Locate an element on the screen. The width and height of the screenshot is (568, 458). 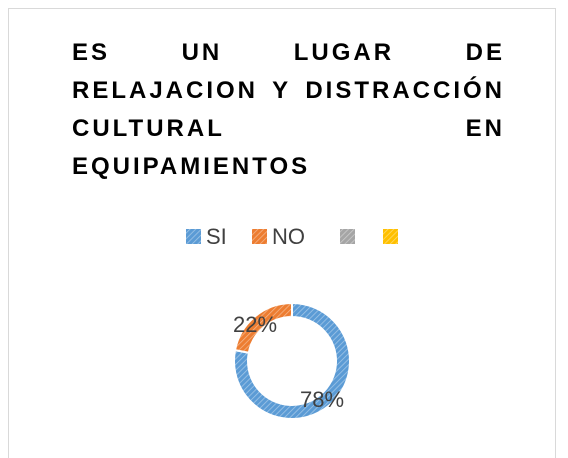
data-label: 78% is located at coordinates (322, 399).